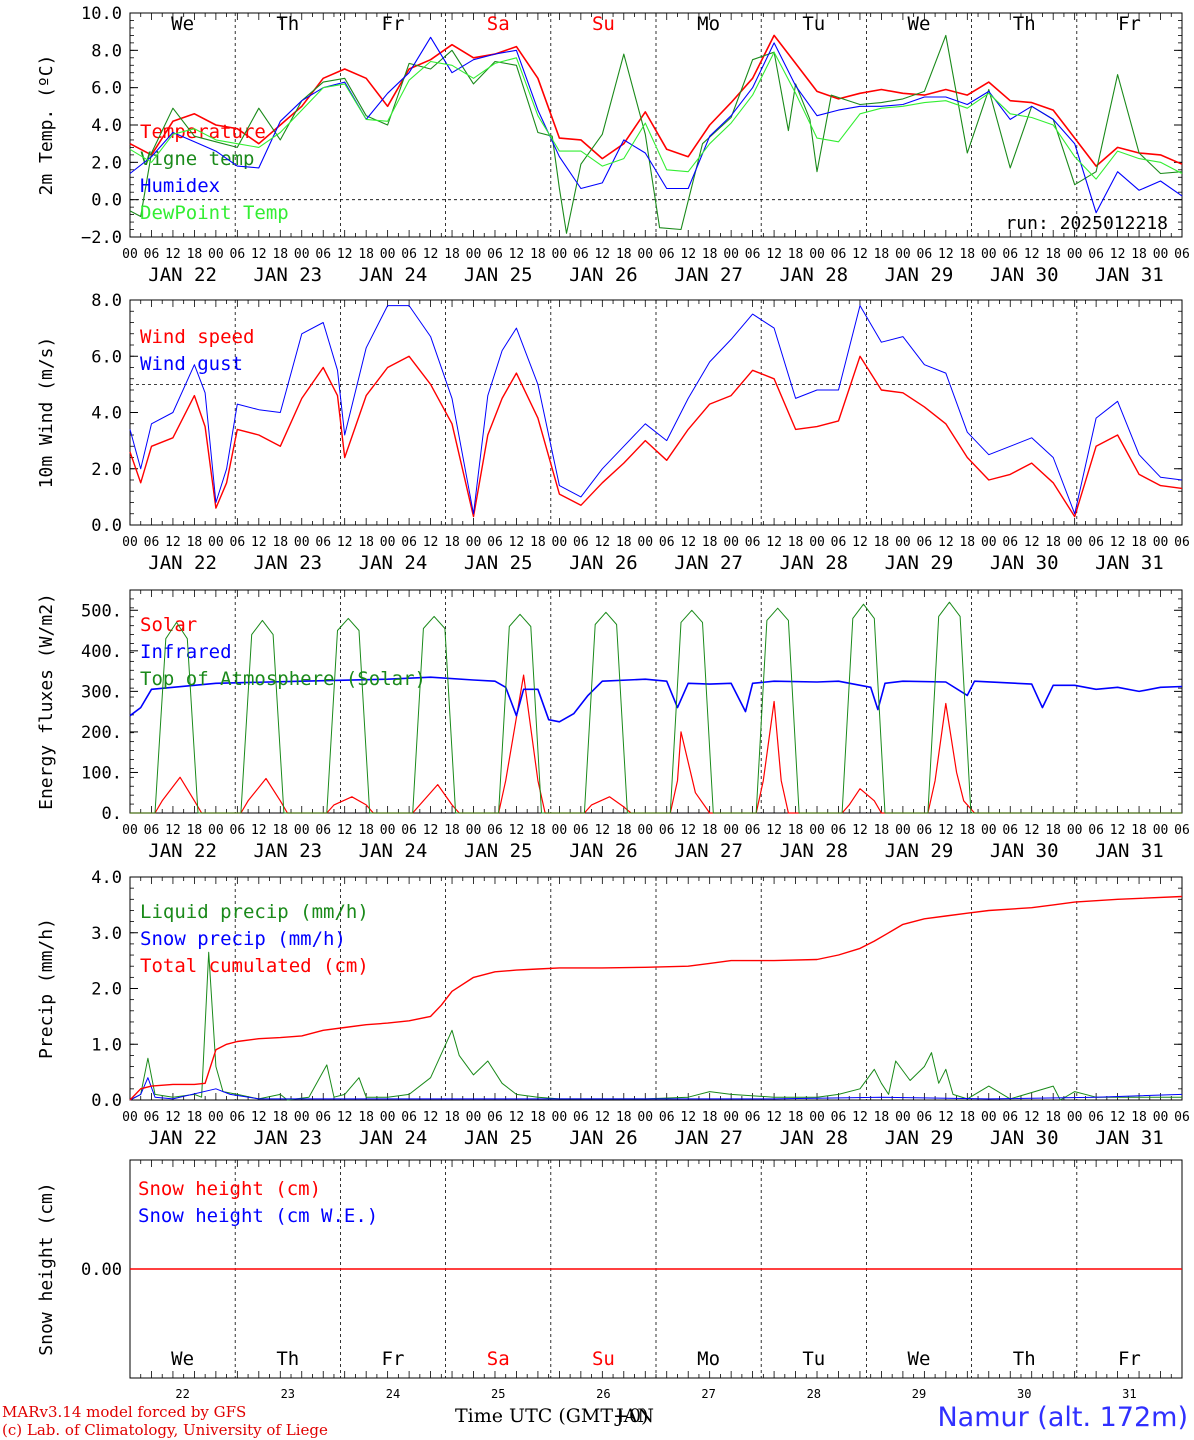 This screenshot has width=1194, height=1440. I want to click on y-tick-label: 3.0, so click(106, 934).